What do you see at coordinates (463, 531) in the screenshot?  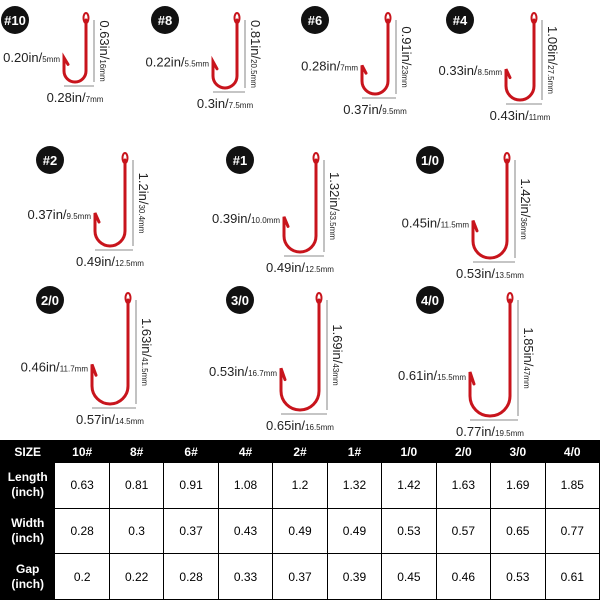 I see `value-cell: 0.57` at bounding box center [463, 531].